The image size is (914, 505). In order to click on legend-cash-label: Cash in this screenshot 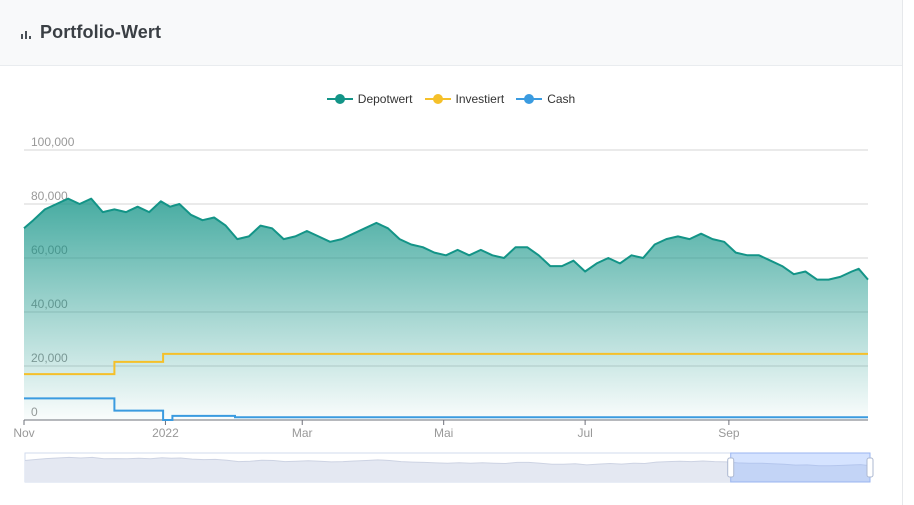, I will do `click(561, 99)`.